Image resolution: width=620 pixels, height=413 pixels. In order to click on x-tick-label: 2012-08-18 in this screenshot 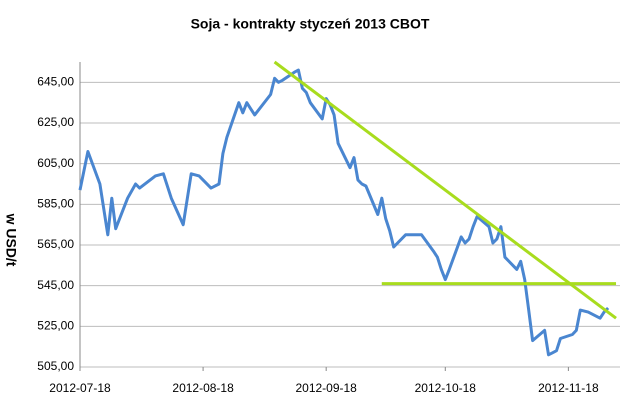, I will do `click(203, 388)`.